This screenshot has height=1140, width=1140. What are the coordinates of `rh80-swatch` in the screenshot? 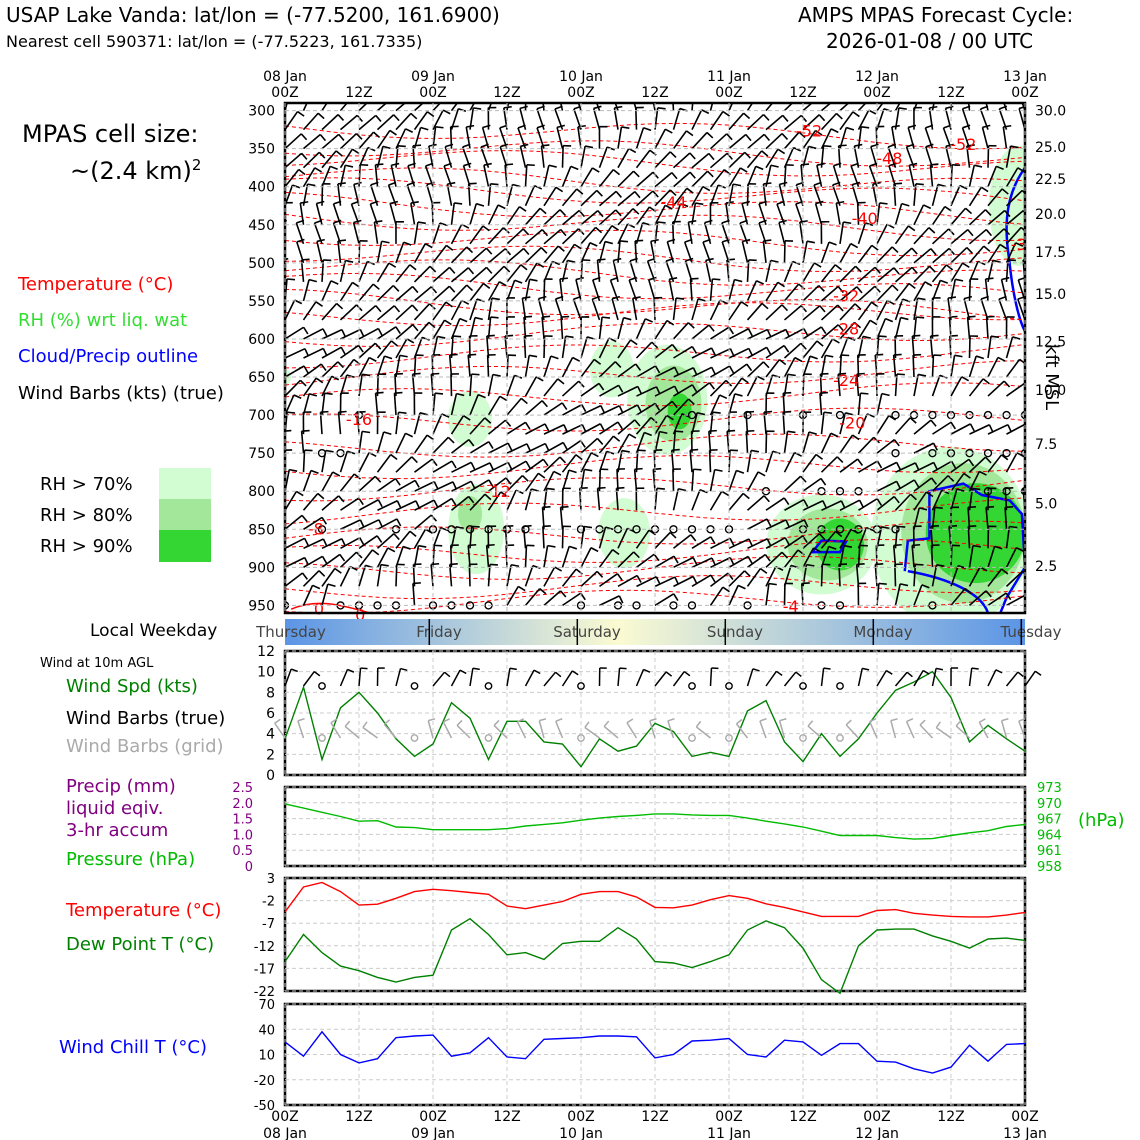 It's located at (185, 514).